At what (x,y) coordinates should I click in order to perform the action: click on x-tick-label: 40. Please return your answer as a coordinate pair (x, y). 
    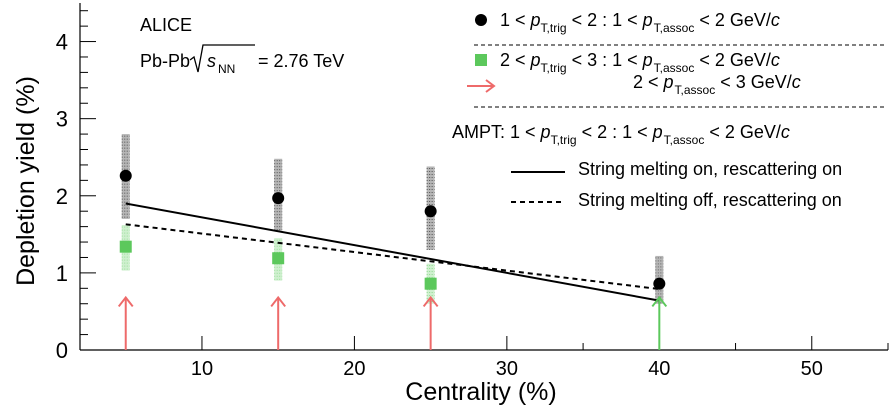
    Looking at the image, I should click on (659, 369).